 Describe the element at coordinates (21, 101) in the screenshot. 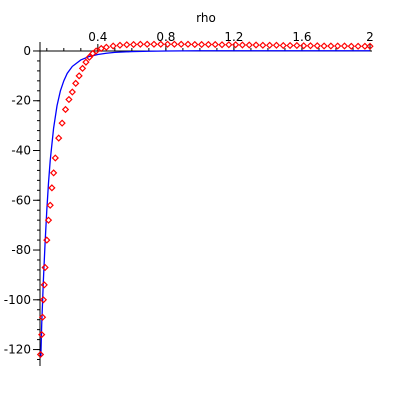

I see `y-tick-label: -20` at that location.